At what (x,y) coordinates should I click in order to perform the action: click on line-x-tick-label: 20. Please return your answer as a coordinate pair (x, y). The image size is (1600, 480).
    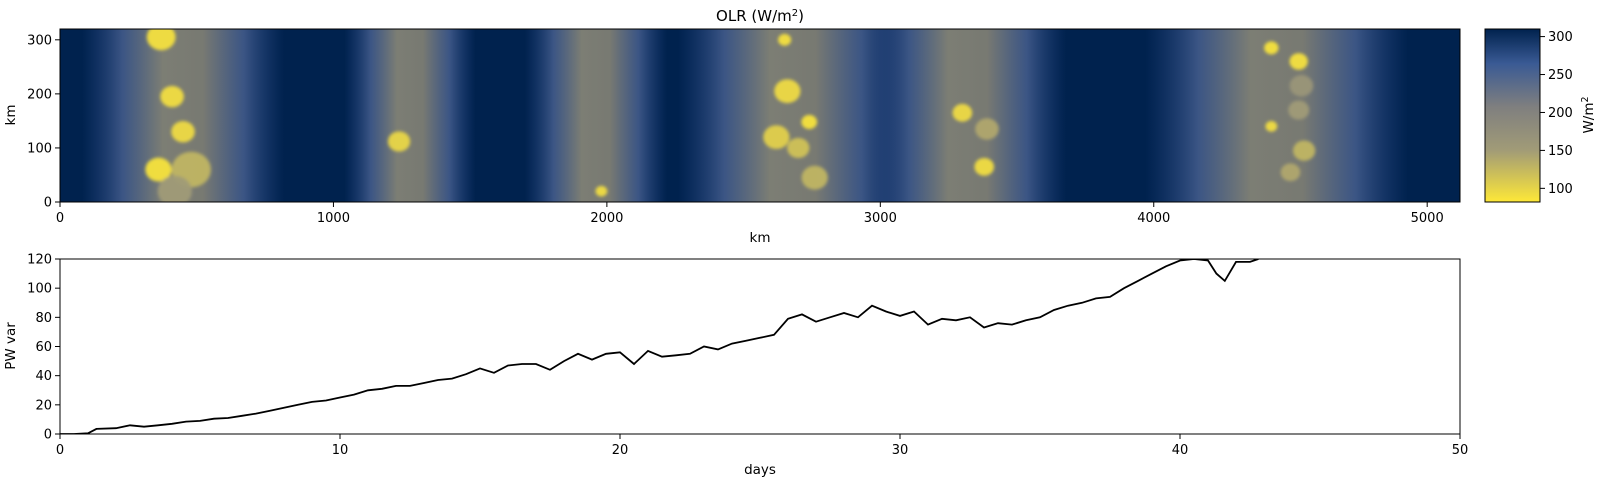
    Looking at the image, I should click on (620, 450).